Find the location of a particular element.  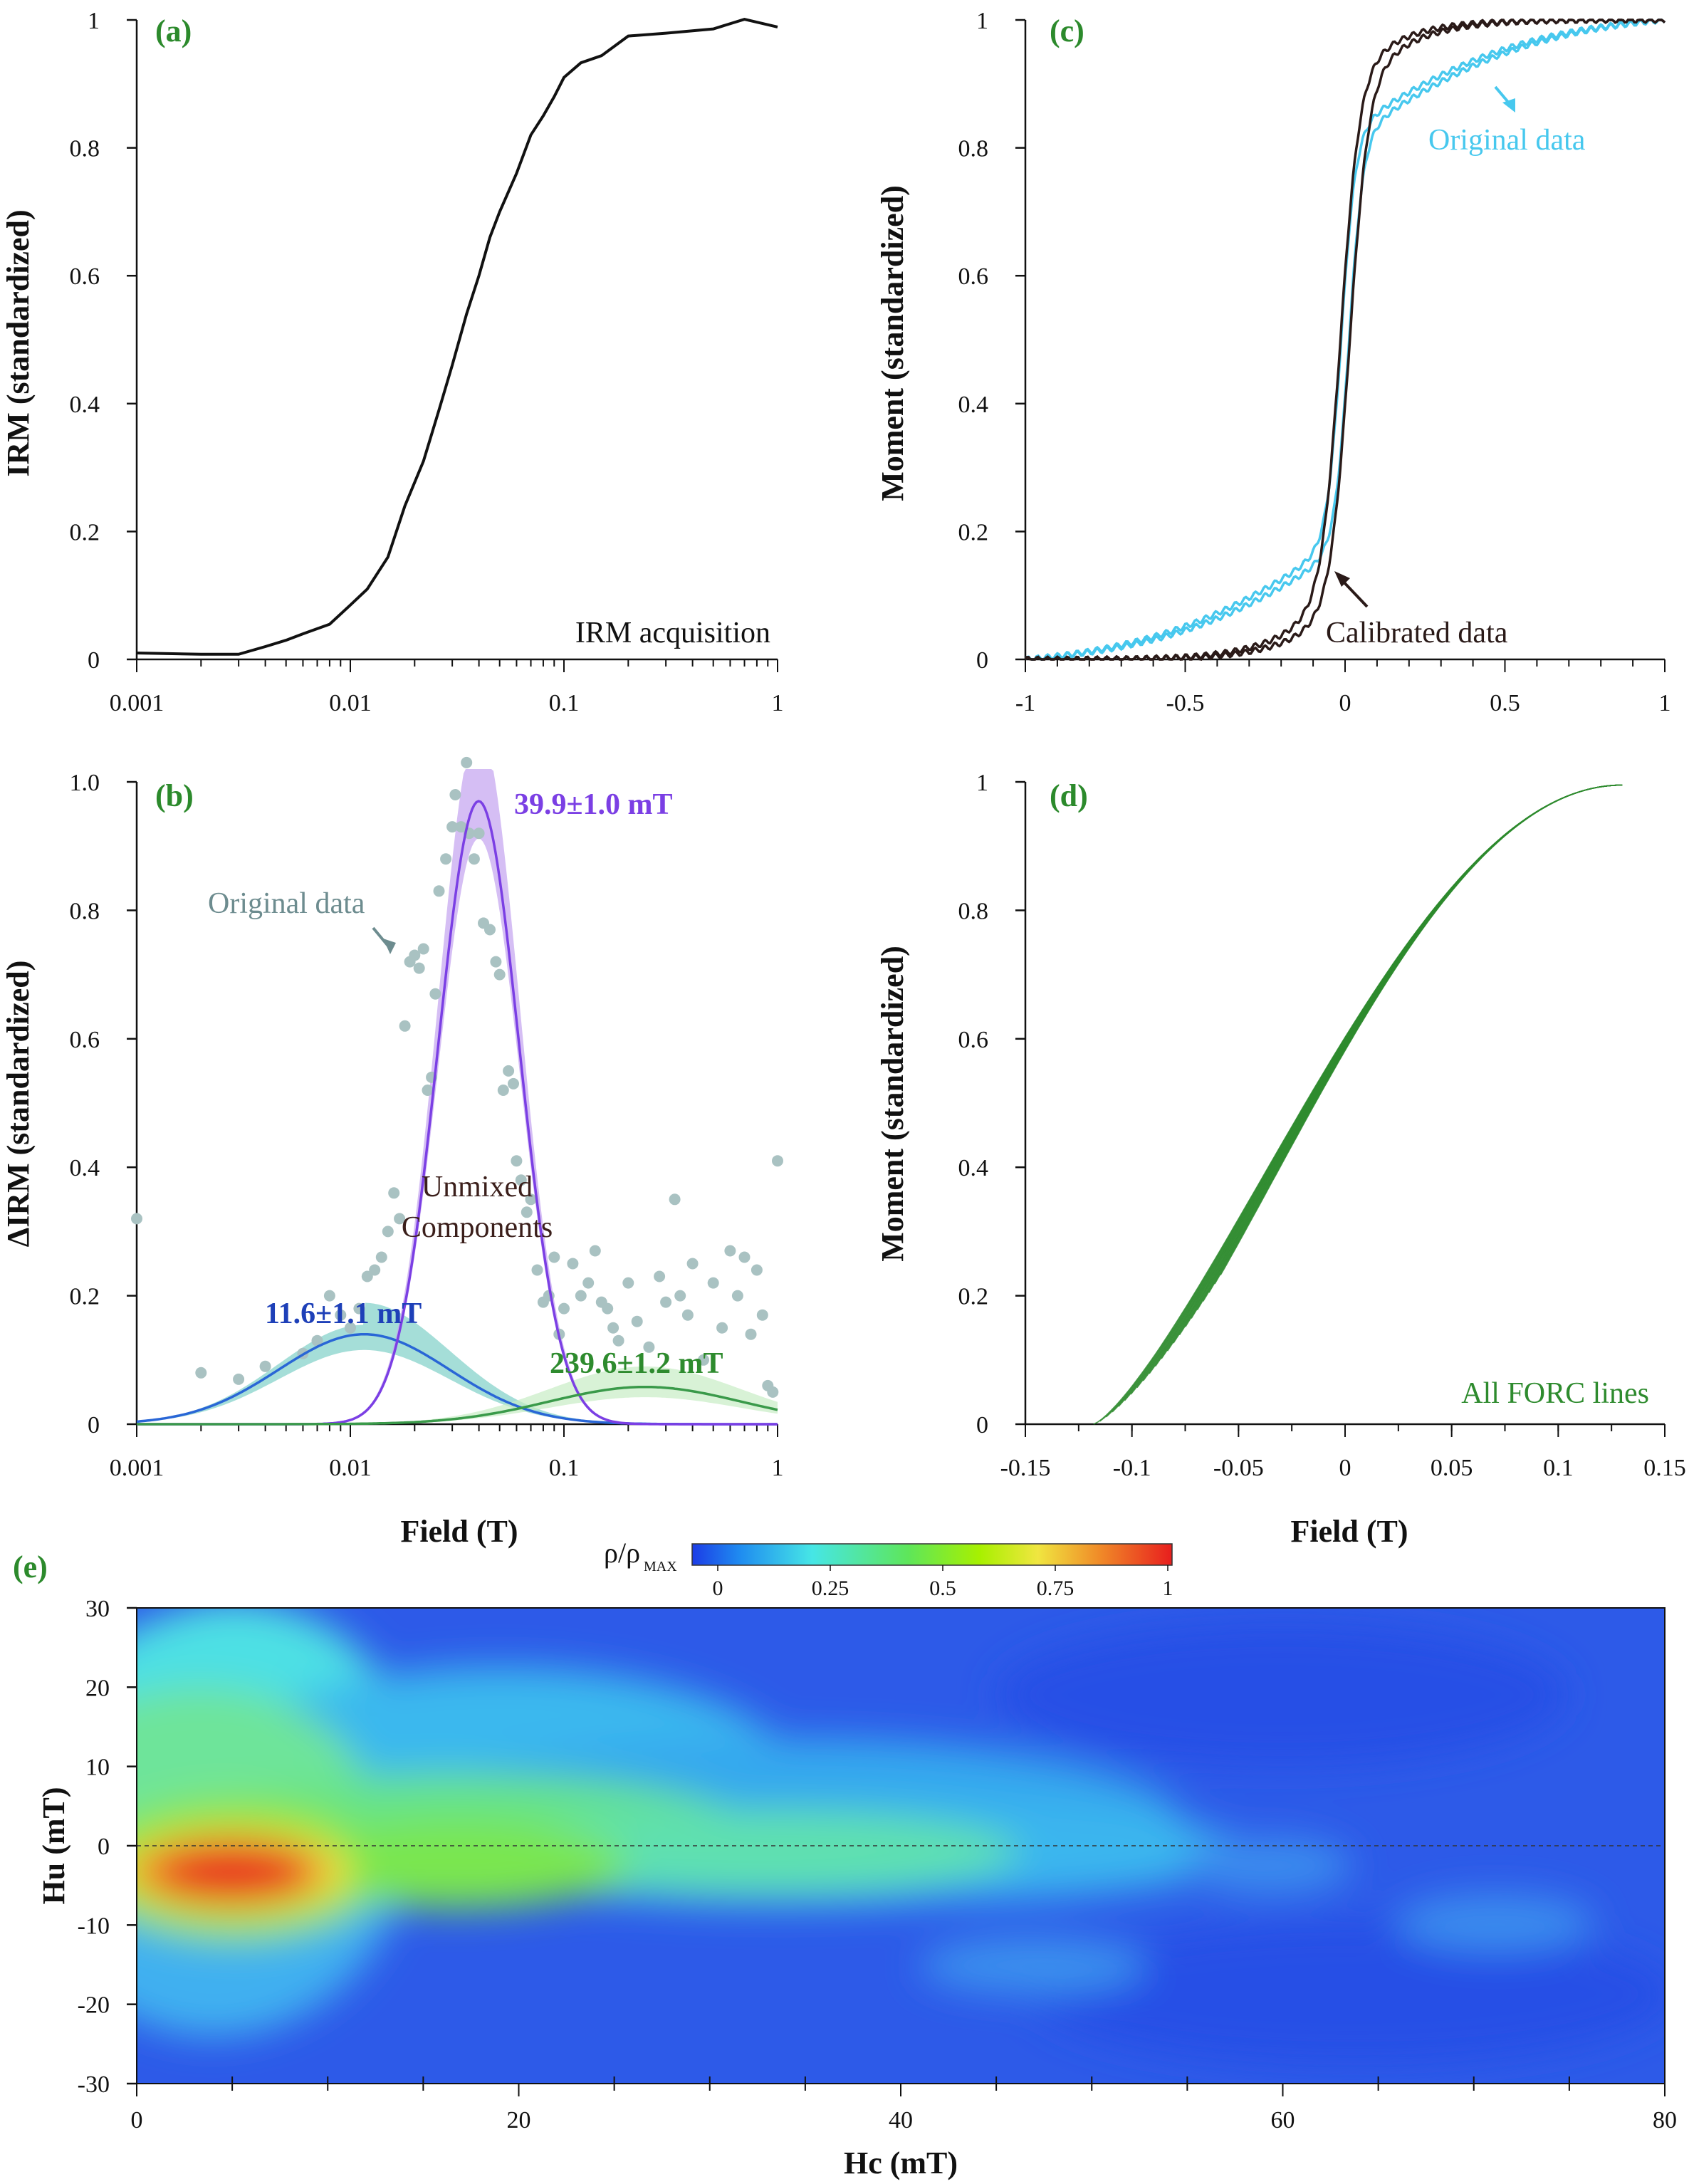

y-tick-label: 30 is located at coordinates (97, 1609).